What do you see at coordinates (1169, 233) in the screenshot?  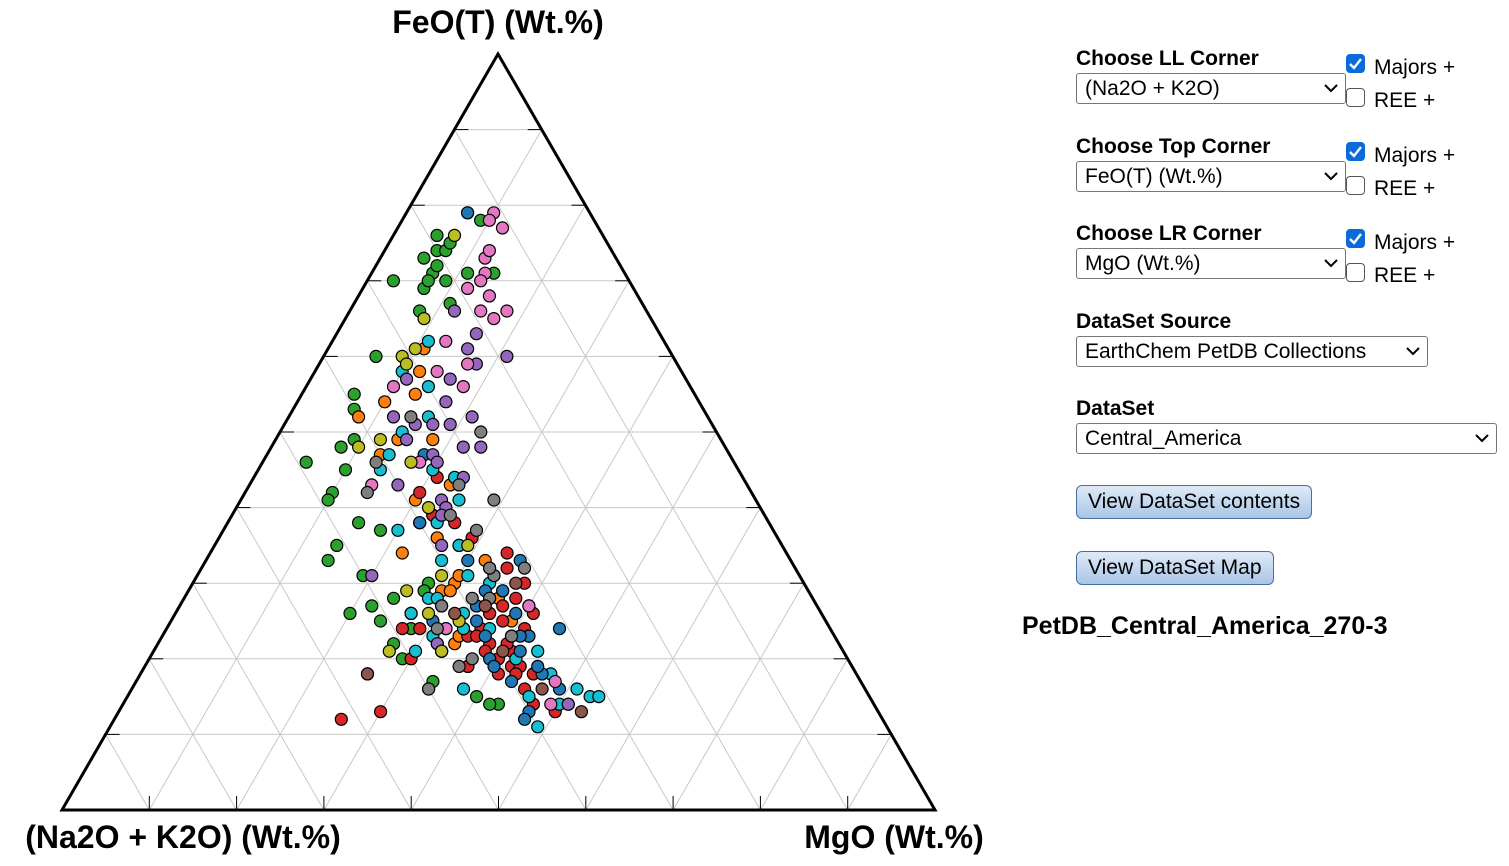 I see `lr-corner-label: Choose LR Corner` at bounding box center [1169, 233].